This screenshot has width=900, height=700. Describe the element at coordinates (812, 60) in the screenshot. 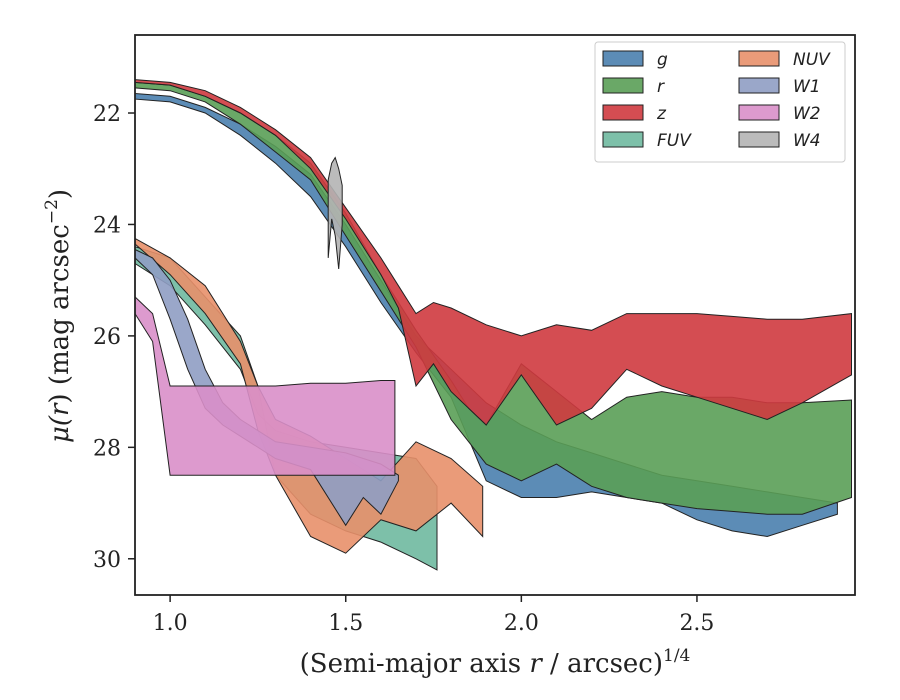

I see `legend-label-nuv: NUV` at that location.